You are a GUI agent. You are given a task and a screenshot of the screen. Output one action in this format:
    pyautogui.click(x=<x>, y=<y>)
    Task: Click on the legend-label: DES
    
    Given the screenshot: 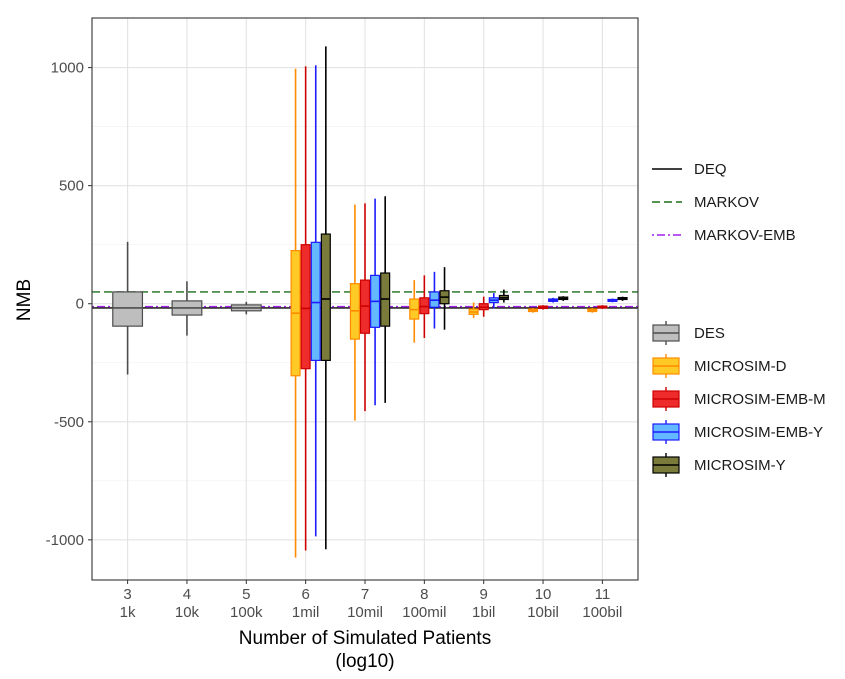 What is the action you would take?
    pyautogui.click(x=709, y=333)
    